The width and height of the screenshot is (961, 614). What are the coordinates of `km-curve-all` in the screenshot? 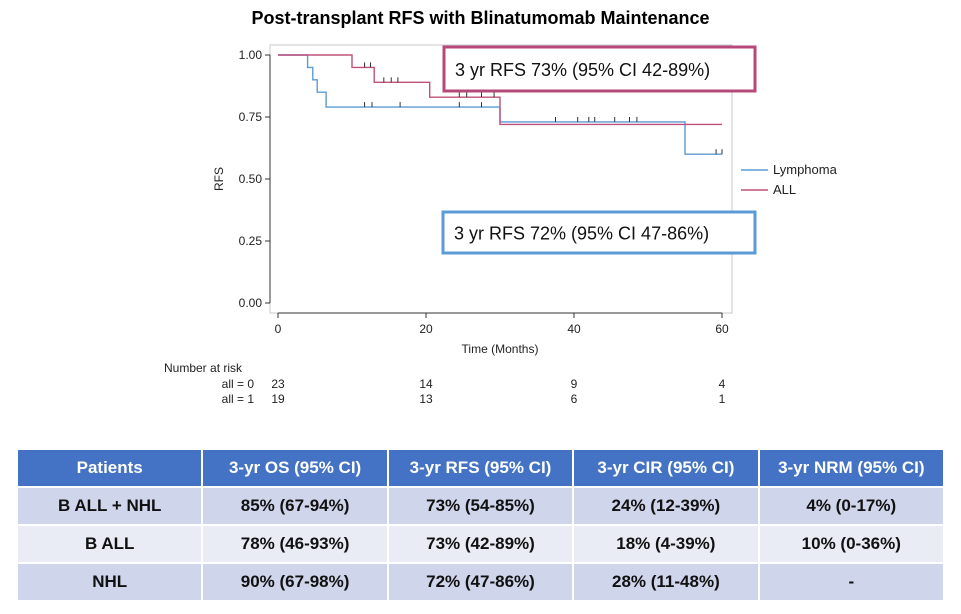 It's located at (500, 90).